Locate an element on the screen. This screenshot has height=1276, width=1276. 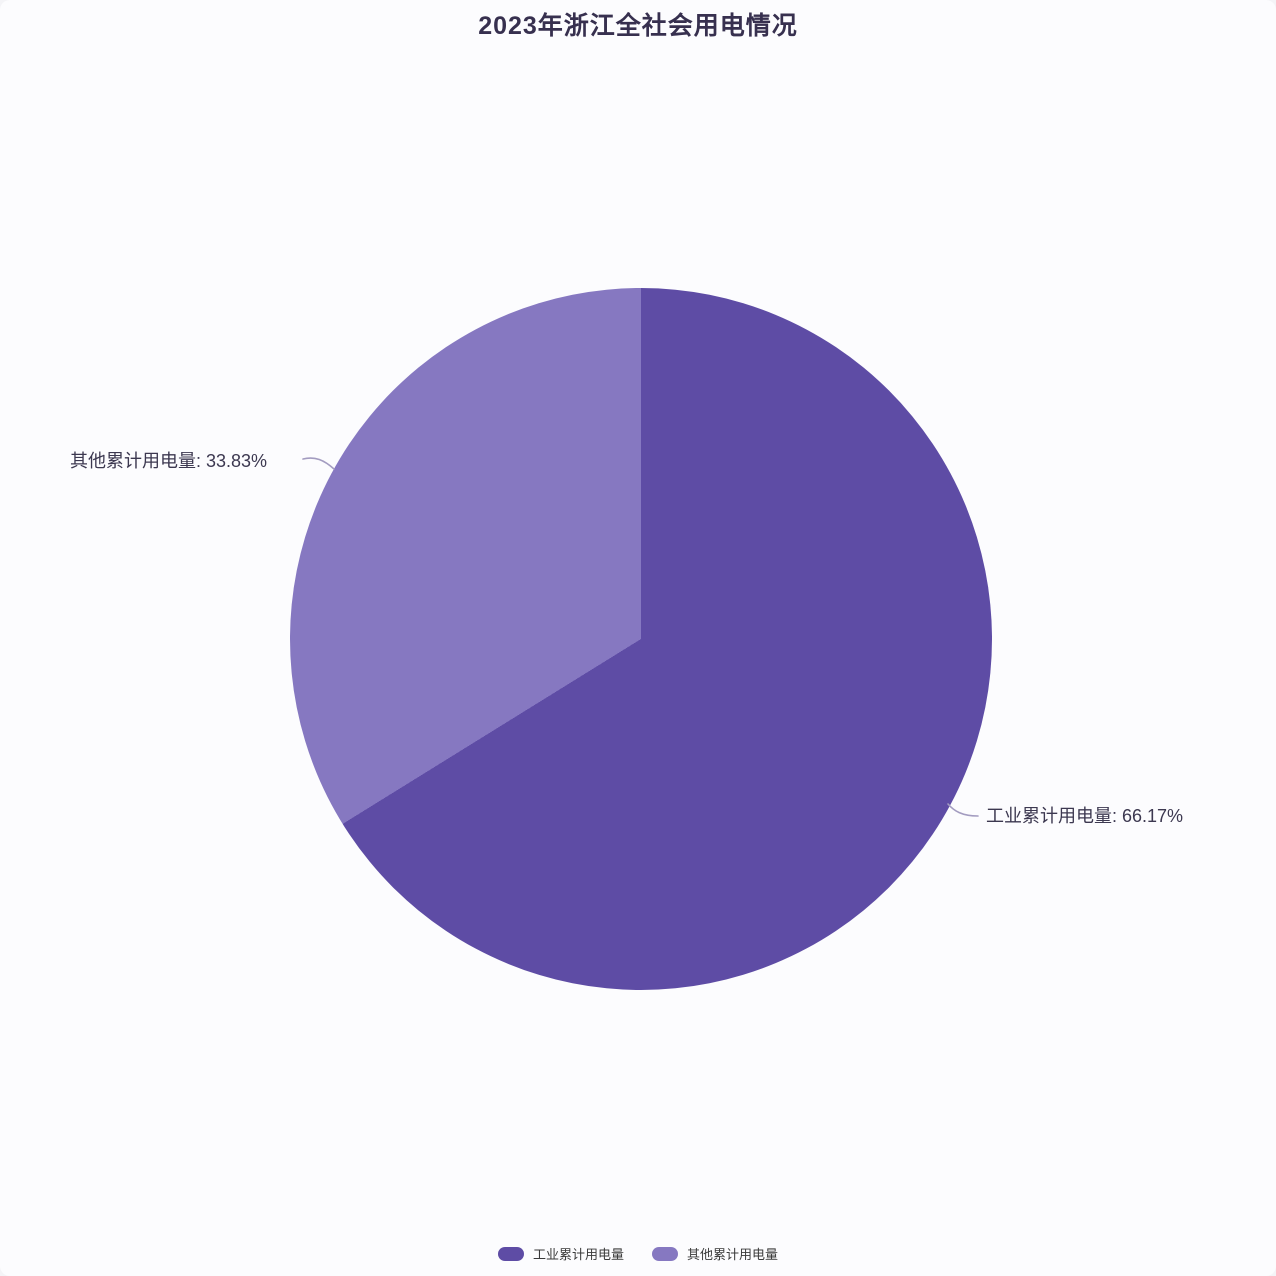
leader-line-other is located at coordinates (318, 463).